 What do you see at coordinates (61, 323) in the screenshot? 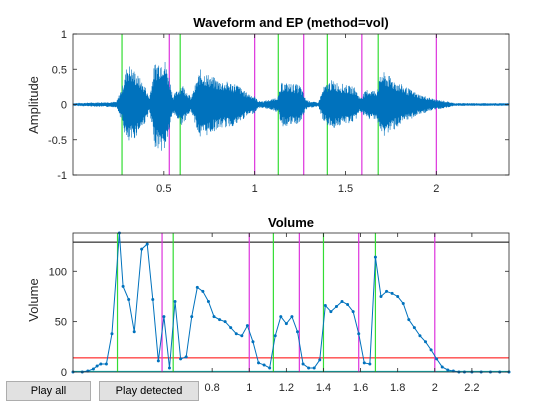
I see `y-tick-label: 50` at bounding box center [61, 323].